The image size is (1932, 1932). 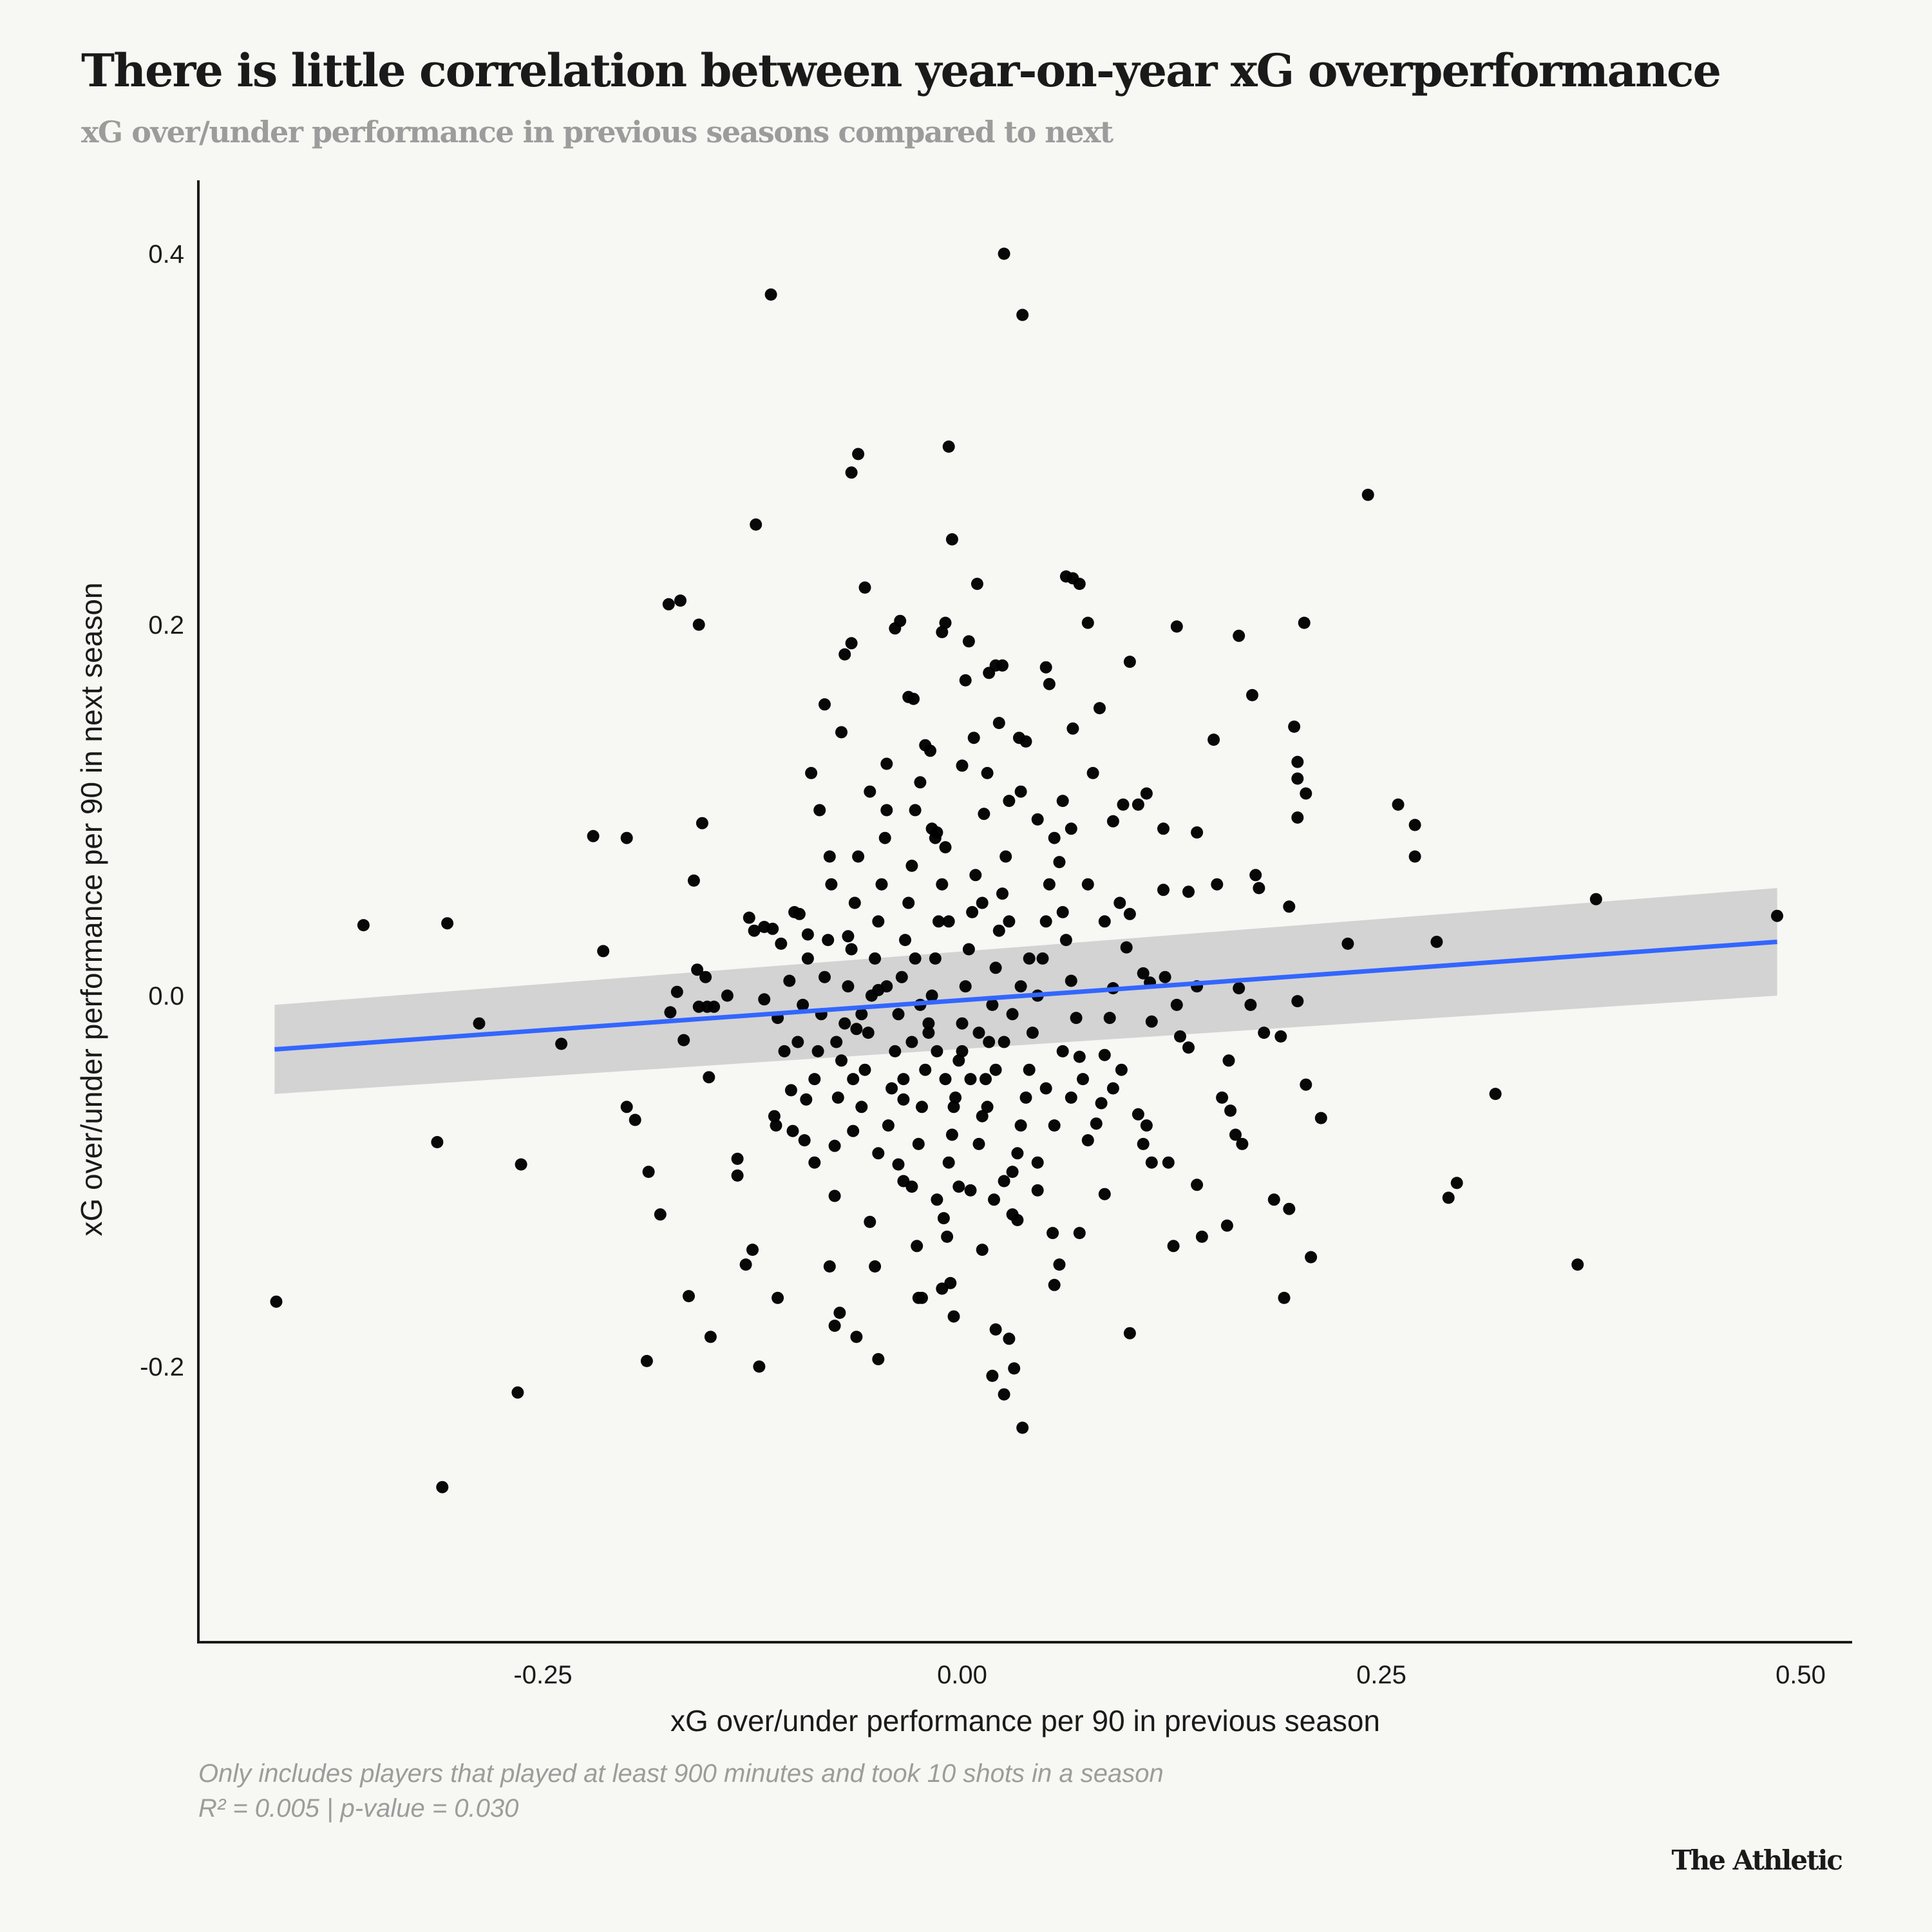 I want to click on y-tick-label: -0.2, so click(x=162, y=1367).